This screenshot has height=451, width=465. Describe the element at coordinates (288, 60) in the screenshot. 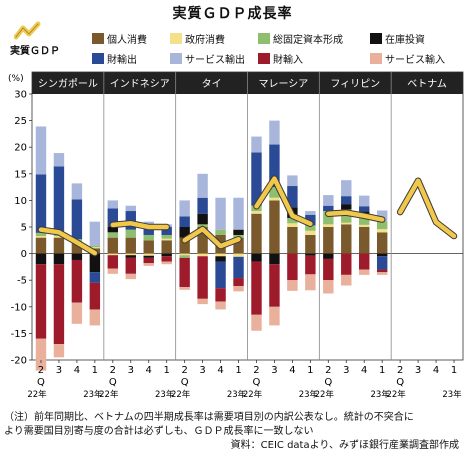

I see `legend-label: 財輸入` at that location.